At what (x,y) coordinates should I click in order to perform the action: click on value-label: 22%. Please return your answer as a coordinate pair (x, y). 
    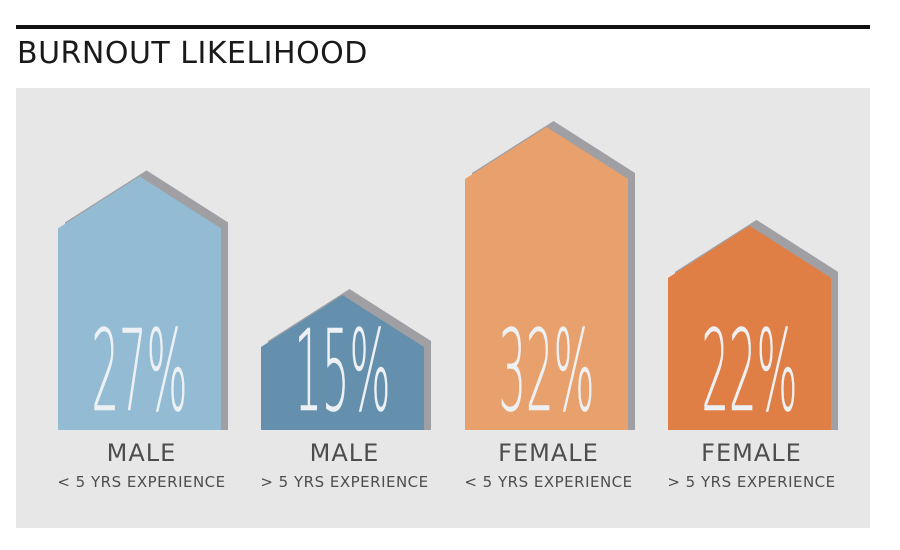
    Looking at the image, I should click on (750, 372).